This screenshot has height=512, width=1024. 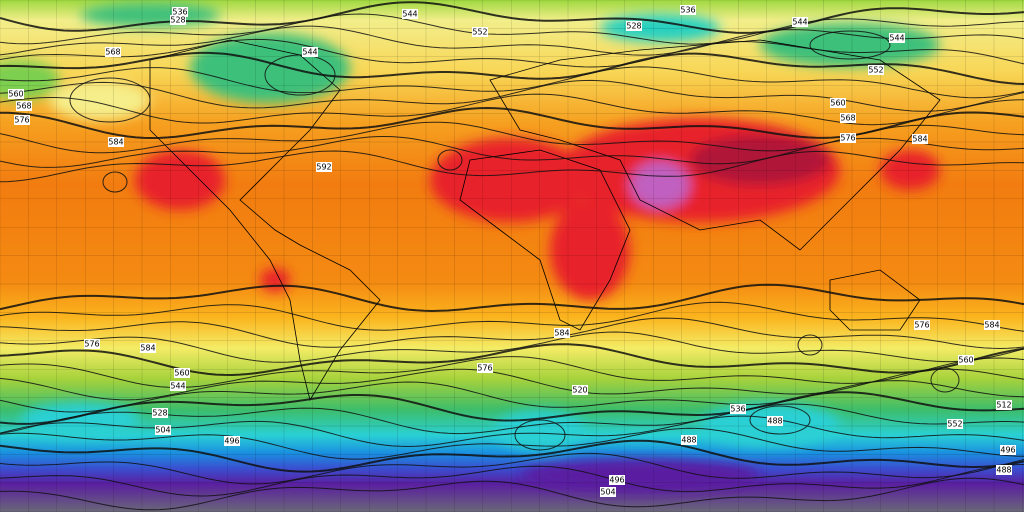 I want to click on contour-label: 592, so click(x=323, y=167).